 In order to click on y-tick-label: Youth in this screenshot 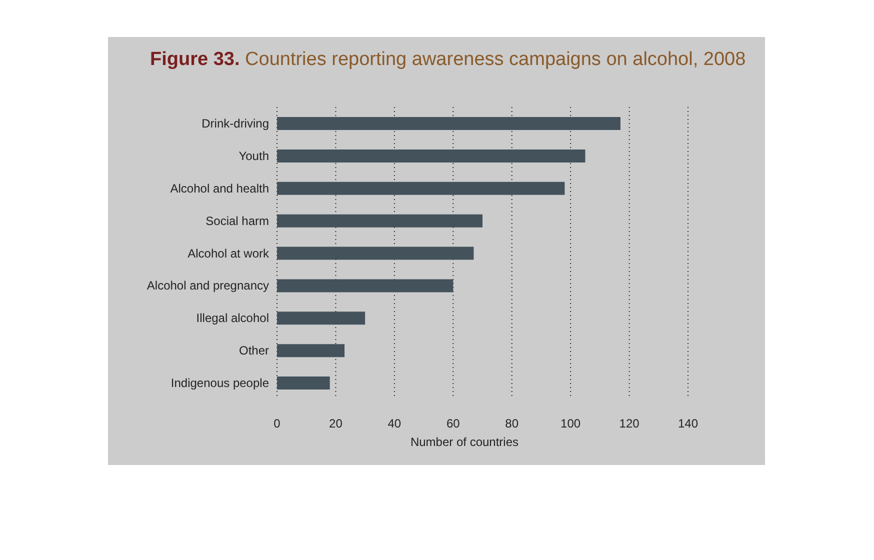, I will do `click(253, 155)`.